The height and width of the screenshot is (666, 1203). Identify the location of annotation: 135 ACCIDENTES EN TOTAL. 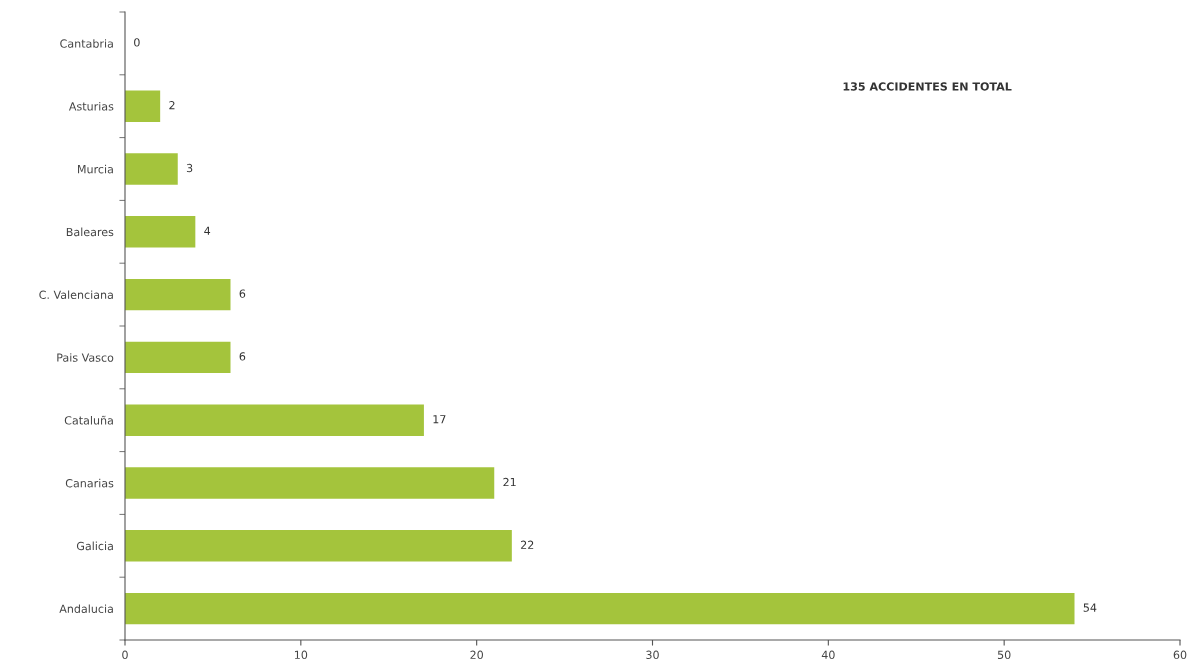
(927, 86).